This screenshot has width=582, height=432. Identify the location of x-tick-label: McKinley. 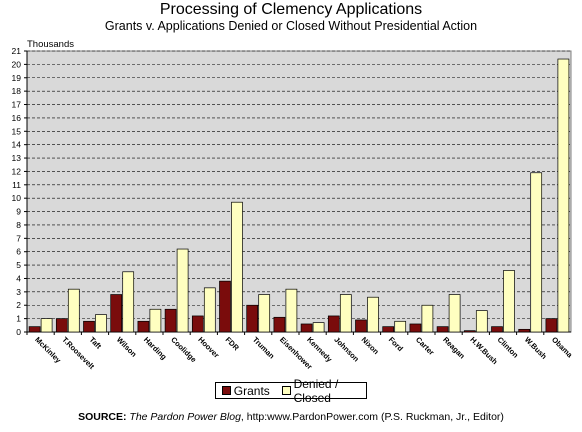
(48, 350).